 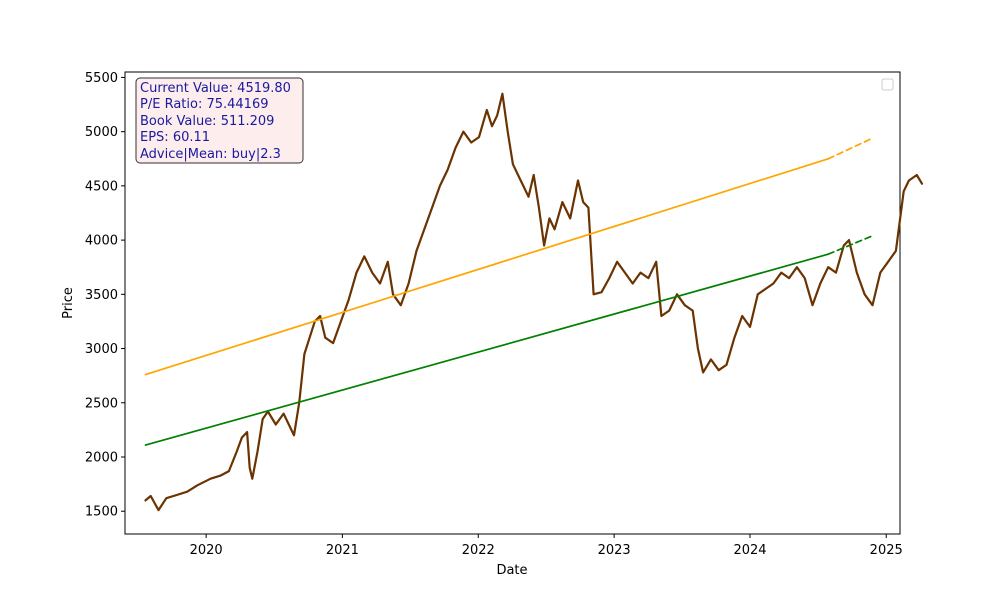 I want to click on info-eps: EPS: 60.11, so click(x=175, y=137).